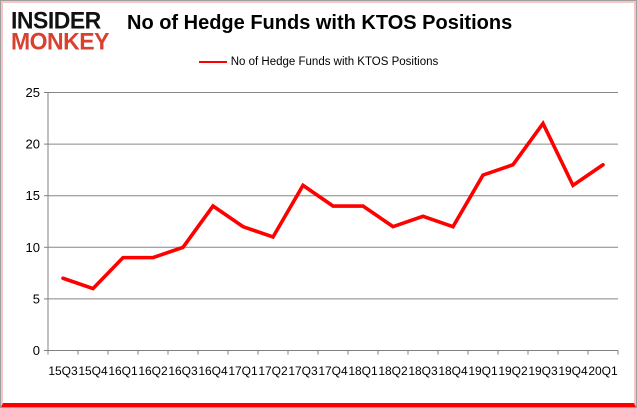  Describe the element at coordinates (363, 371) in the screenshot. I see `x-tick-label: 18Q1` at that location.